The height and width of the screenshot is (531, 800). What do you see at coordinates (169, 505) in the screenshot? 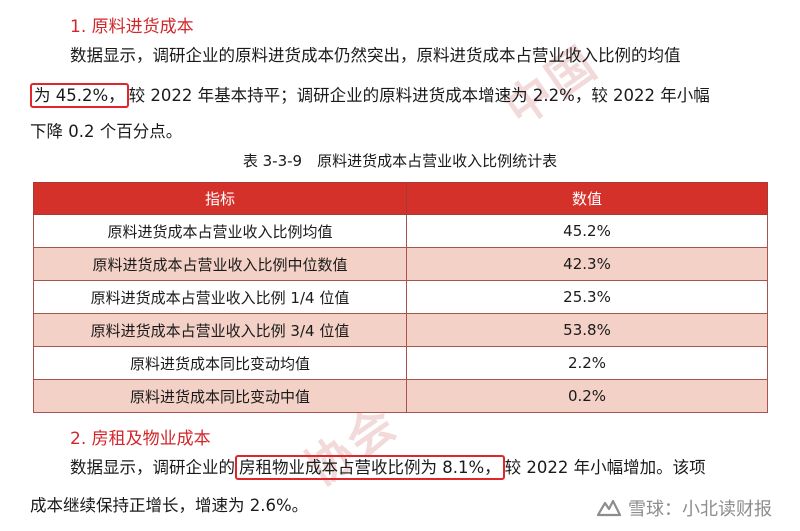
I see `section2-line2: 成本继续保持正增长，增速为 2.6%。` at bounding box center [169, 505].